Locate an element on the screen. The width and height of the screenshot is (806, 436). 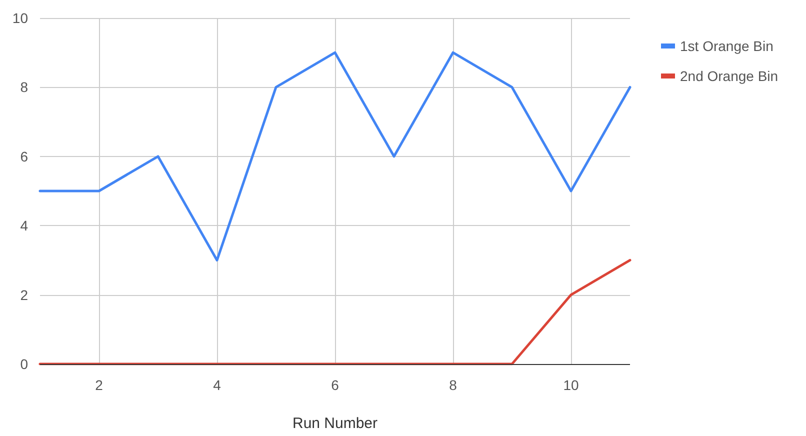
x-tick-label: 10 is located at coordinates (571, 385).